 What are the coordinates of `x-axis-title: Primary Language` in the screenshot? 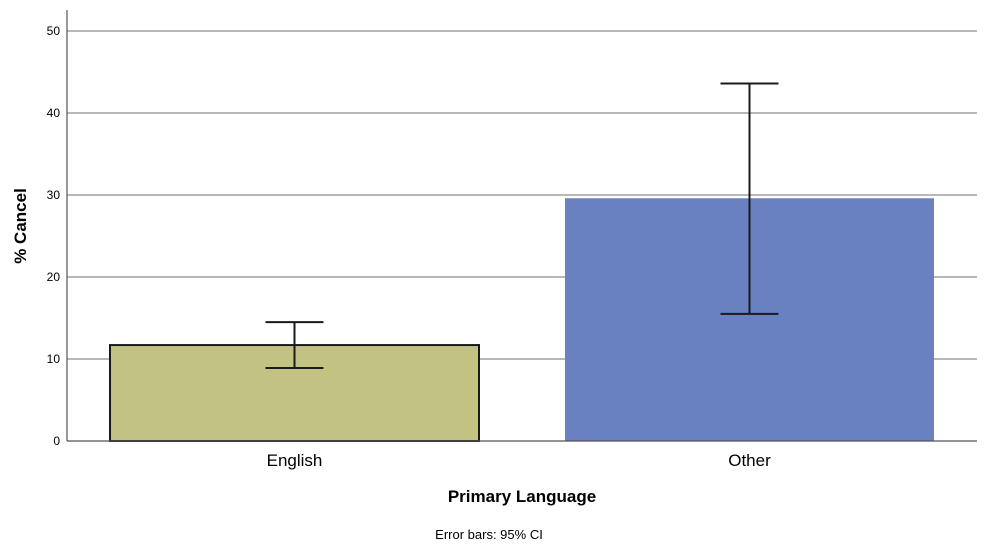 It's located at (522, 496).